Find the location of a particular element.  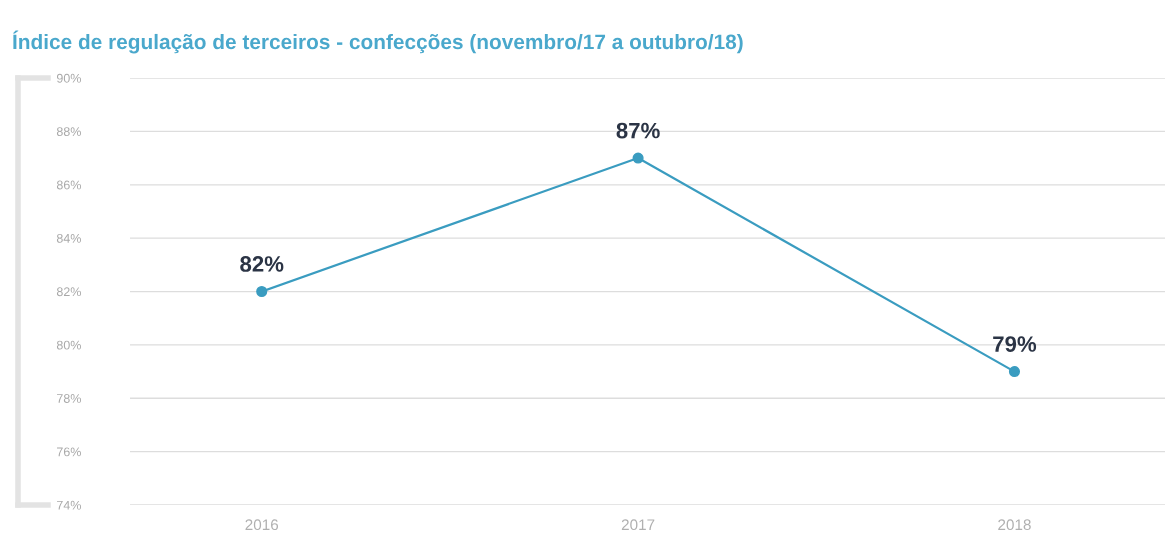

y-tick-label: 80% is located at coordinates (68, 345).